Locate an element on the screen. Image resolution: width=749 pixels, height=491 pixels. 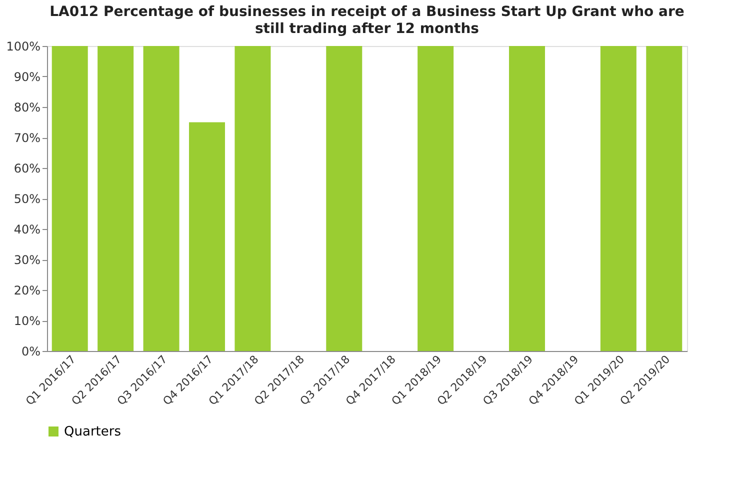
y-tick-label: 20% is located at coordinates (27, 291).